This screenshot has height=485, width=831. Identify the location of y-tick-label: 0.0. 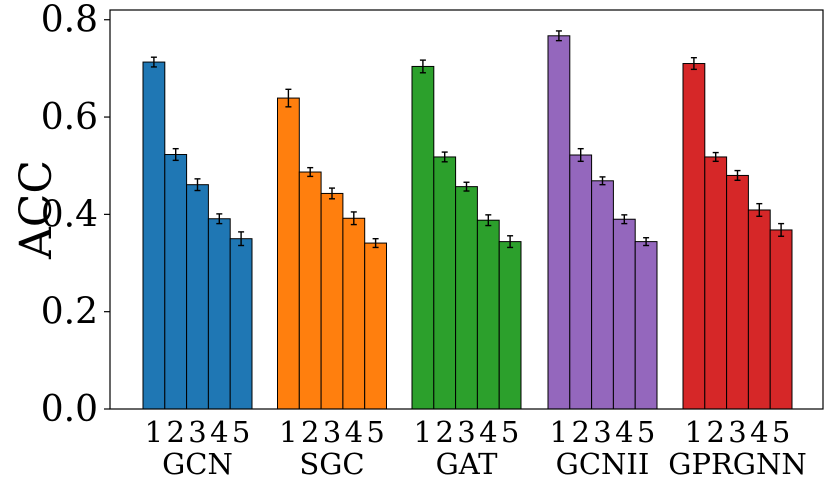
(69, 409).